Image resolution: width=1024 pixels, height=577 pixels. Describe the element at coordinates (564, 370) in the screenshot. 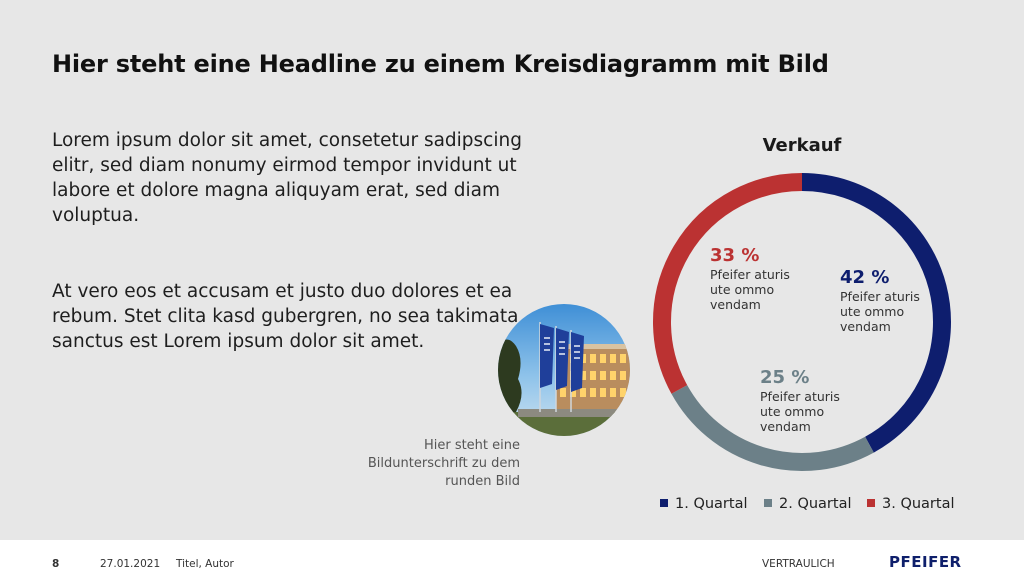

I see `round-building-photo` at that location.